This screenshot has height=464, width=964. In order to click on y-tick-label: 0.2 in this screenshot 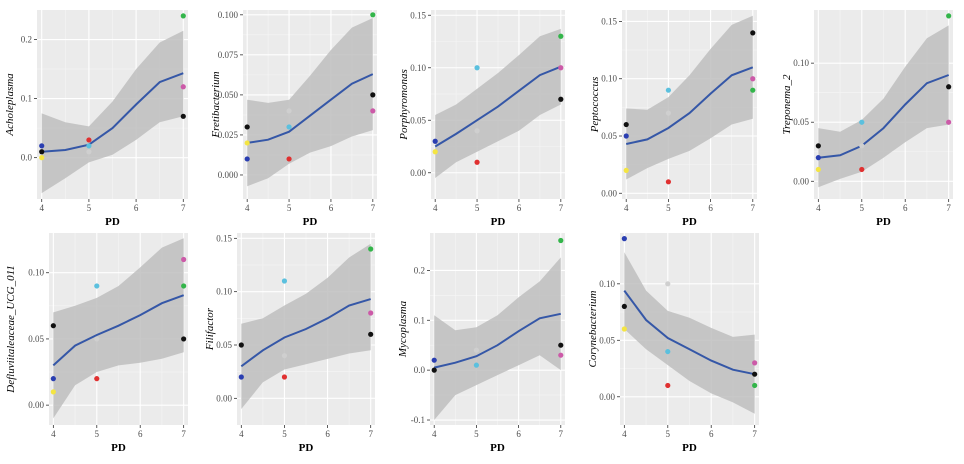, I will do `click(419, 270)`.